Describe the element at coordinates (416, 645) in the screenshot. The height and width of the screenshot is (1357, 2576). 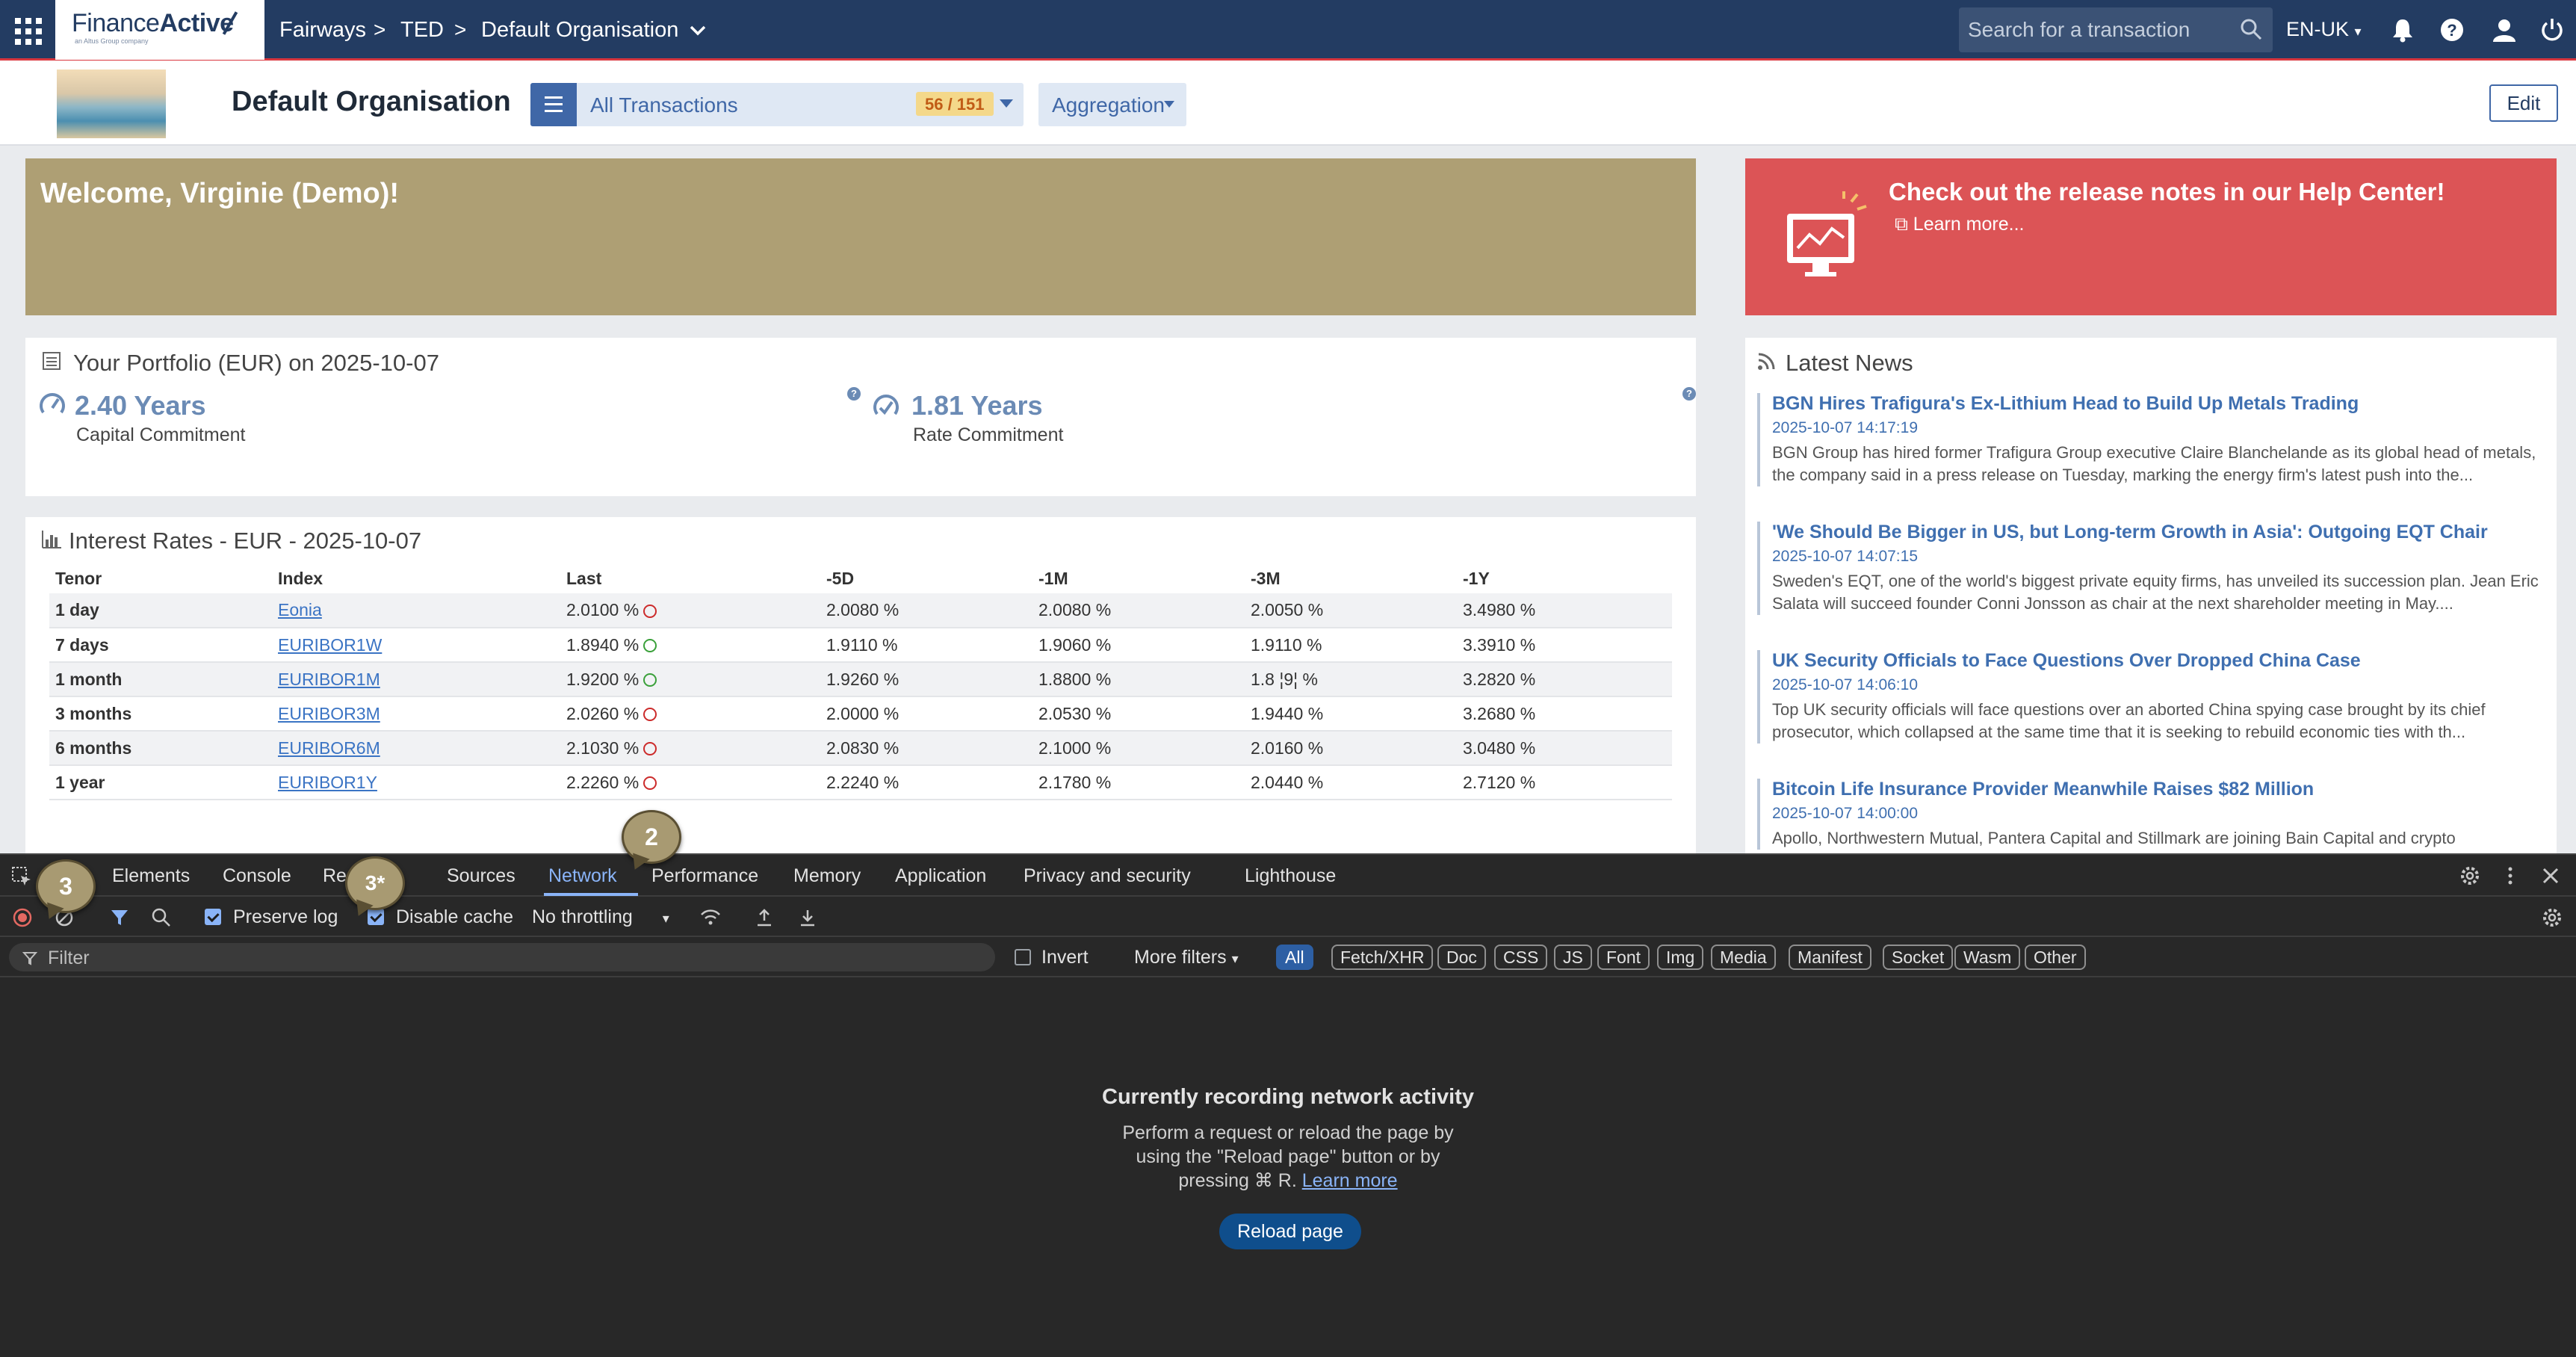
I see `index-cell: EURIBOR1W` at that location.